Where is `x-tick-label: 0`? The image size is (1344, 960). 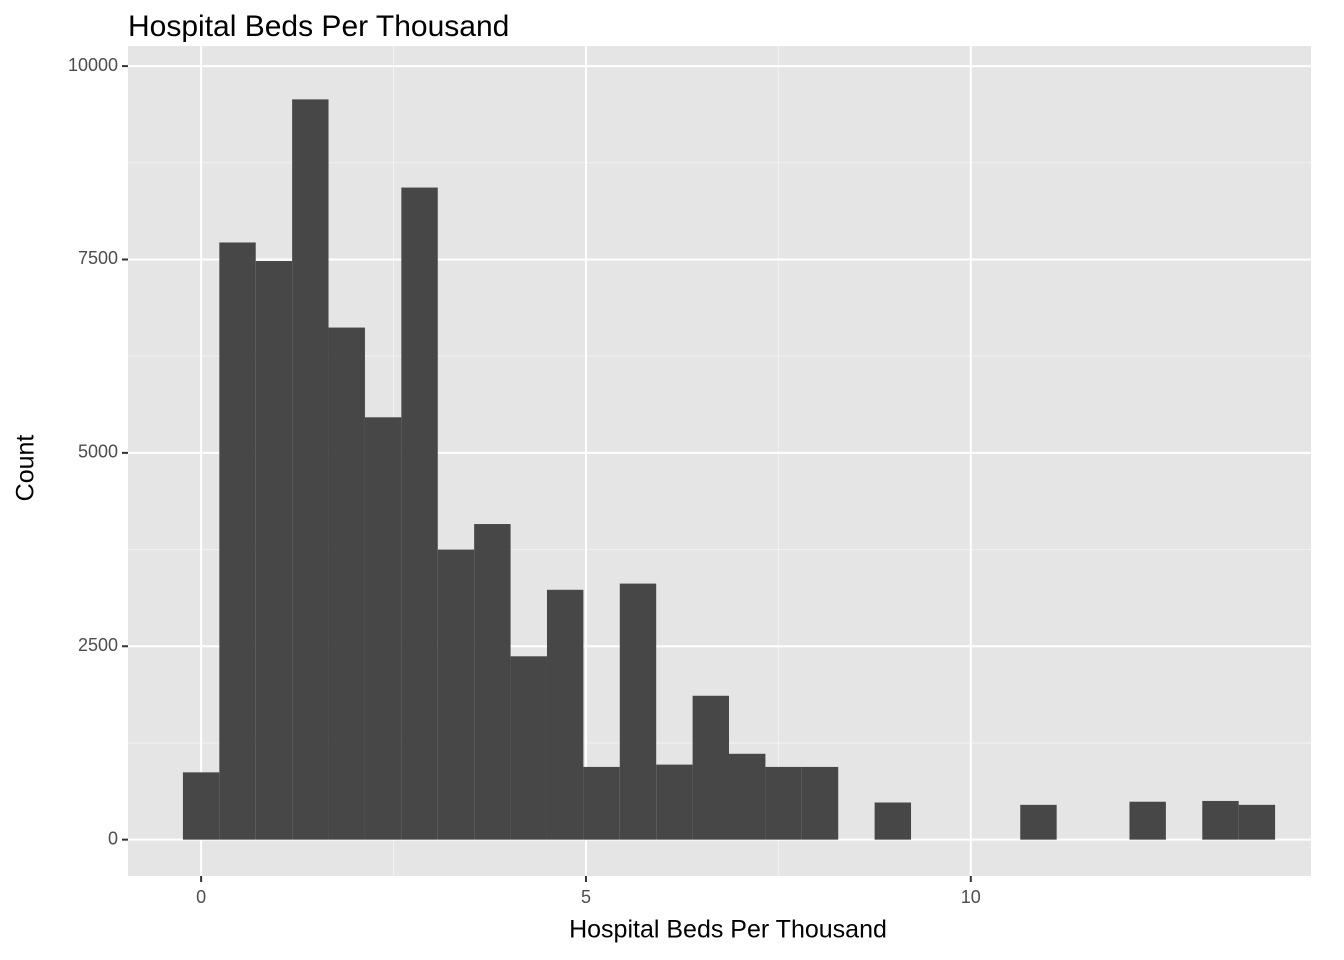 x-tick-label: 0 is located at coordinates (201, 897).